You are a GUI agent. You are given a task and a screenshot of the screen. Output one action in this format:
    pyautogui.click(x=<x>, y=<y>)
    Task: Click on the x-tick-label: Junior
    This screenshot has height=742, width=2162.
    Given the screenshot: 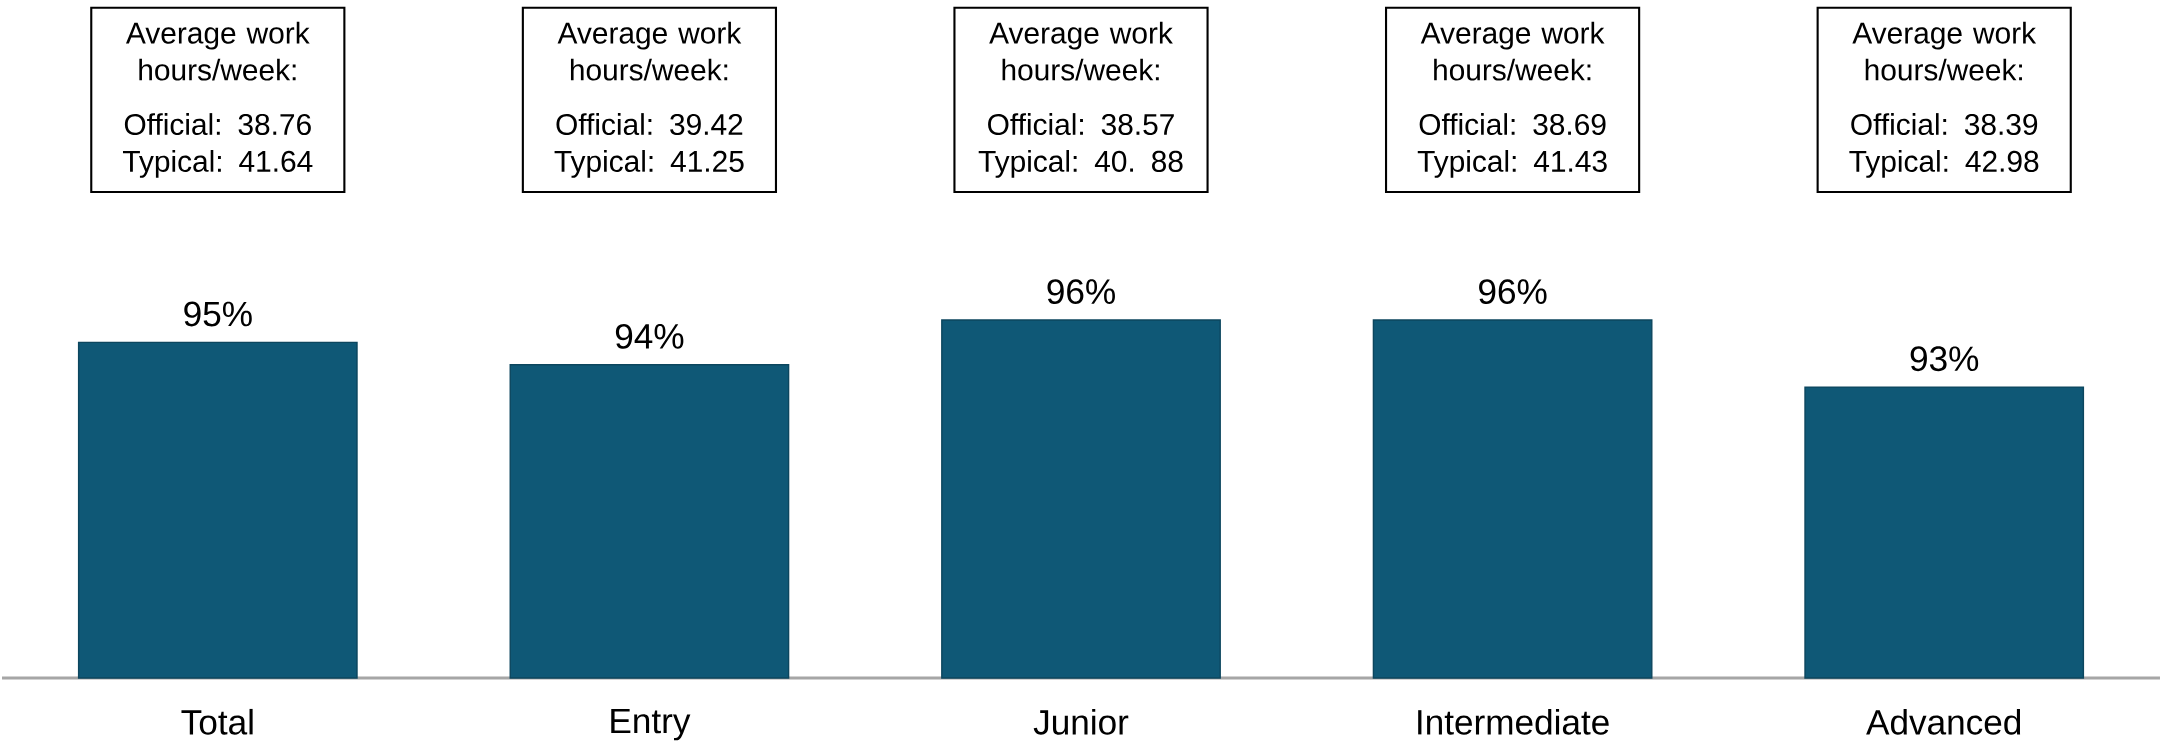 What is the action you would take?
    pyautogui.click(x=1081, y=721)
    